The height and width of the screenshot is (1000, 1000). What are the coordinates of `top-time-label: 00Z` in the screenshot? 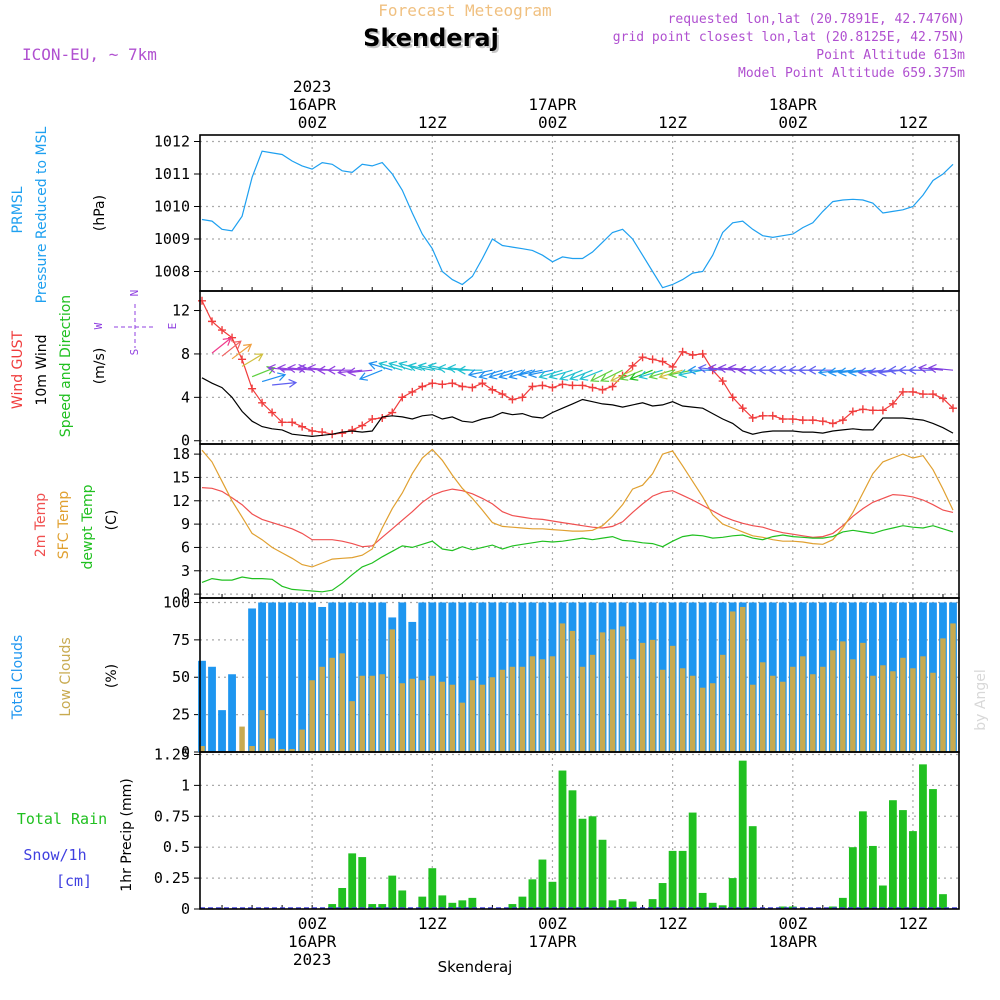 It's located at (552, 122).